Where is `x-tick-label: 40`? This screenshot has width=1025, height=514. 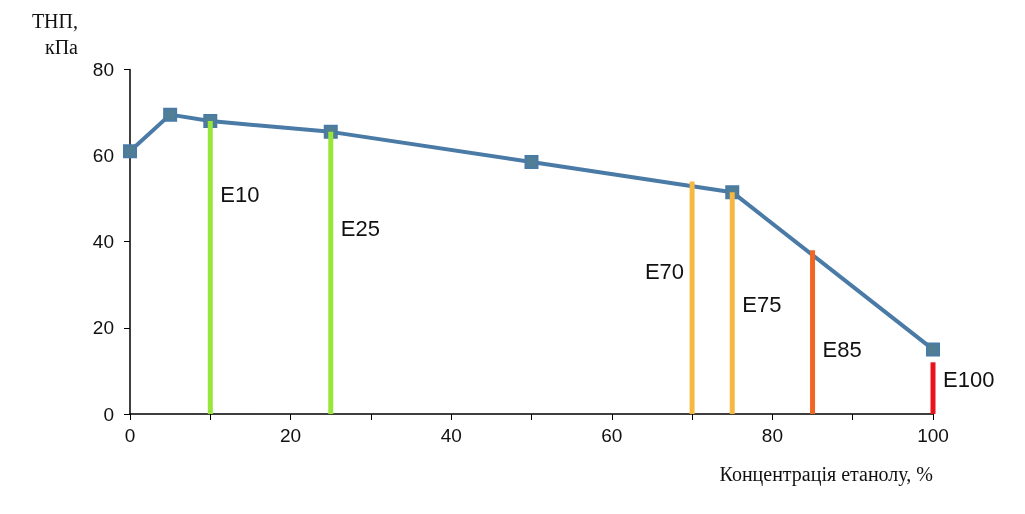 x-tick-label: 40 is located at coordinates (451, 435).